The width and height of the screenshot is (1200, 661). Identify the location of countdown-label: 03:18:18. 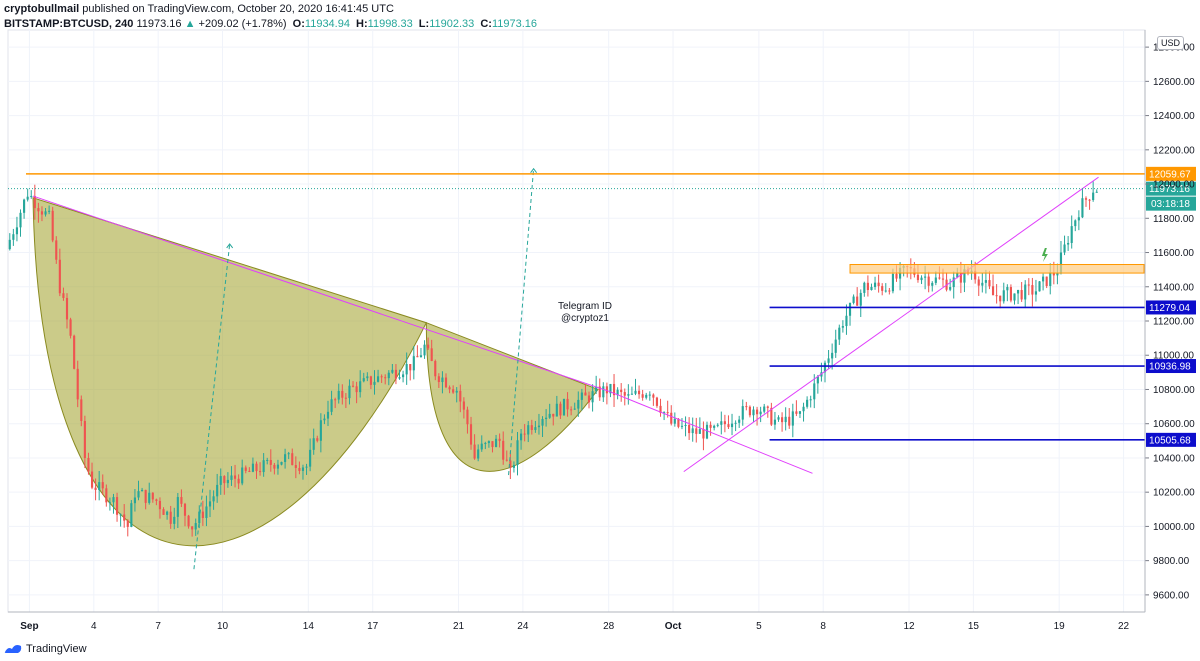
(1170, 204).